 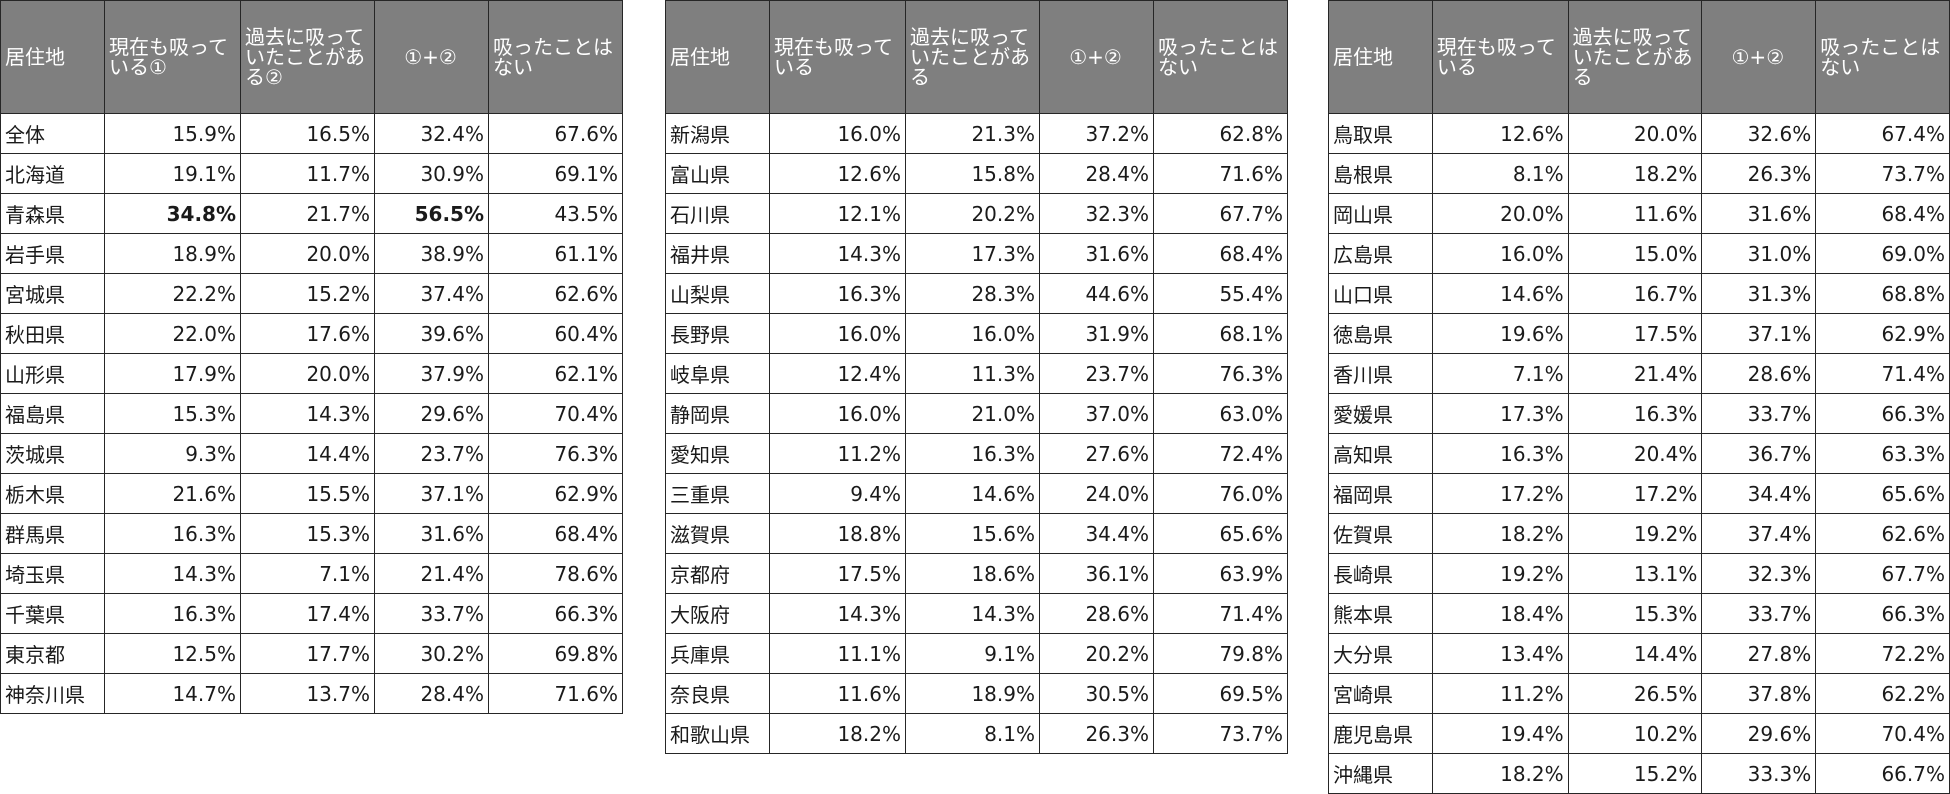 I want to click on table-row: 千葉県 16.3% 17.4% 33.7% 66.3%, so click(x=311, y=613).